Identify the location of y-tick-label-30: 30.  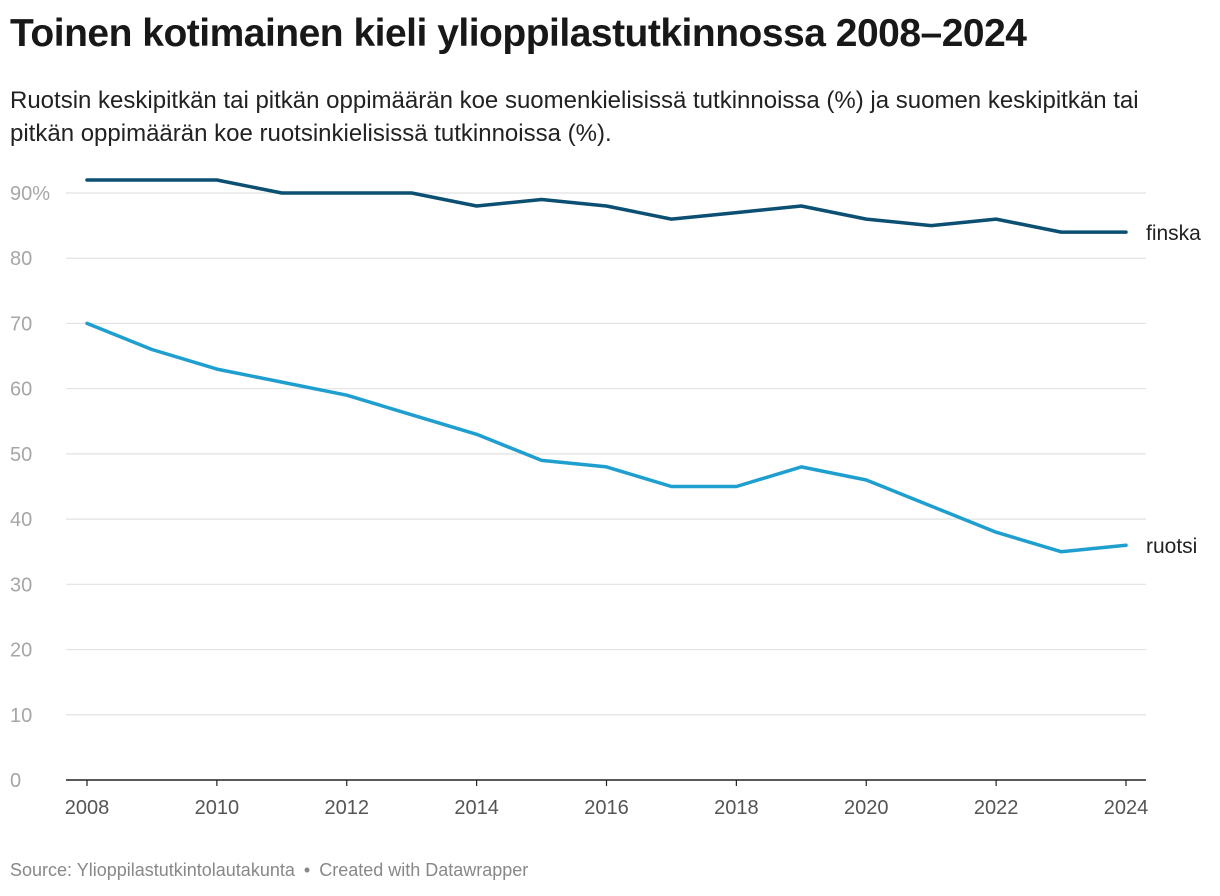
(21, 585).